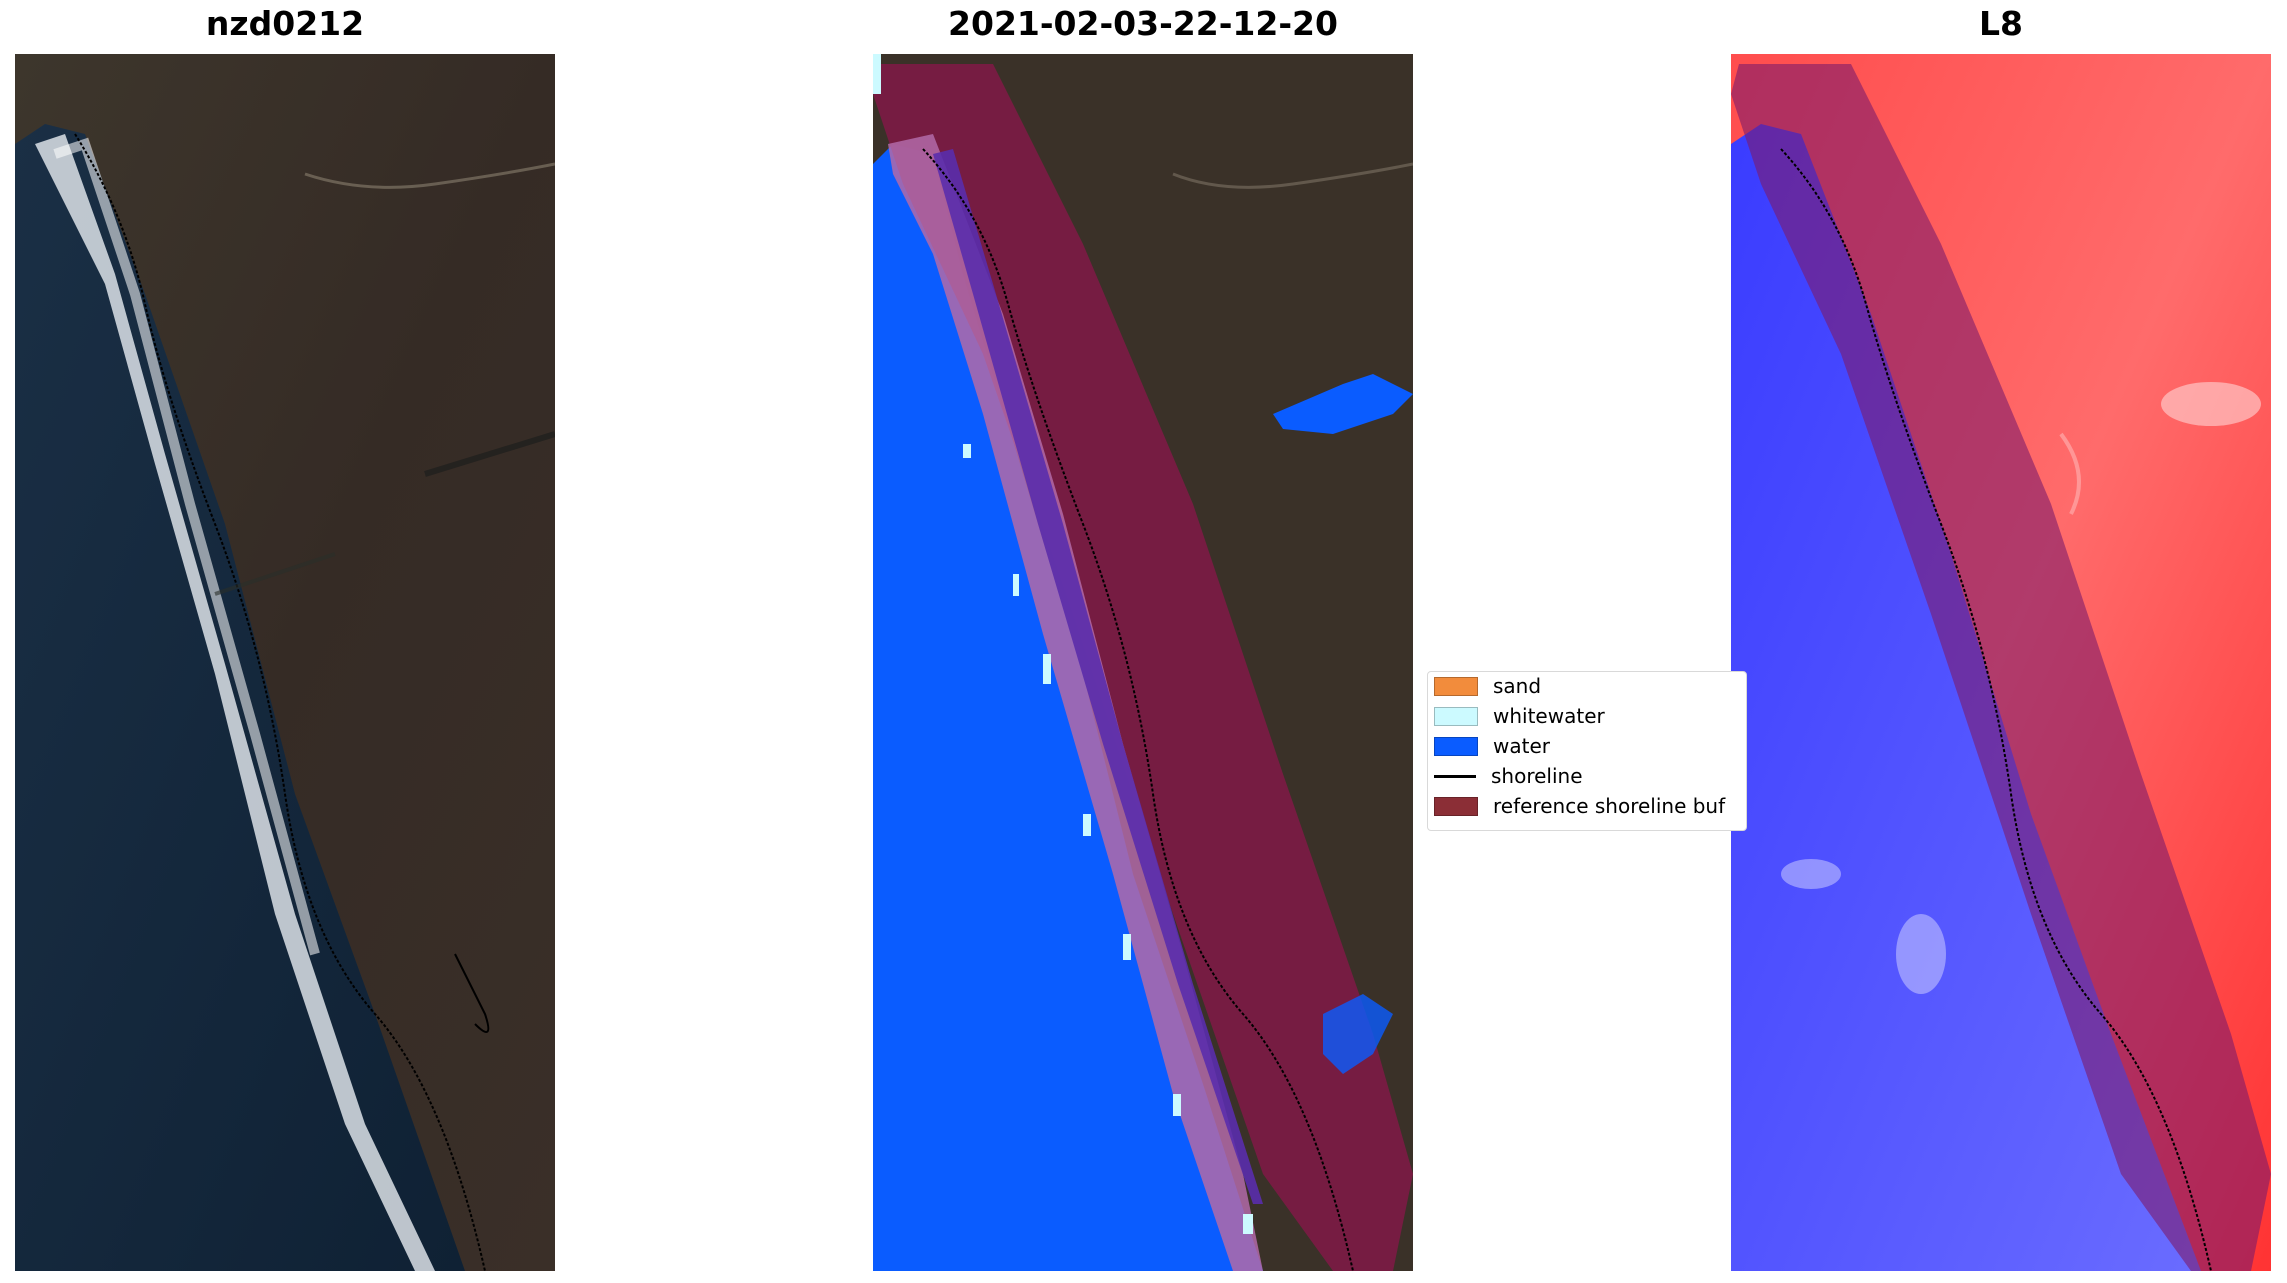 Image resolution: width=2287 pixels, height=1283 pixels. I want to click on panel-title-index: L8, so click(2001, 23).